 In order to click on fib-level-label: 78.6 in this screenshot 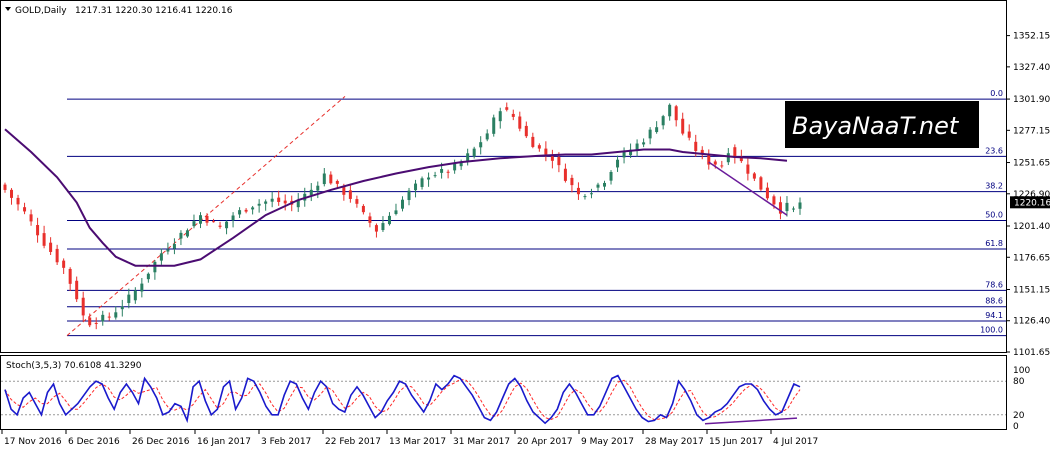, I will do `click(994, 284)`.